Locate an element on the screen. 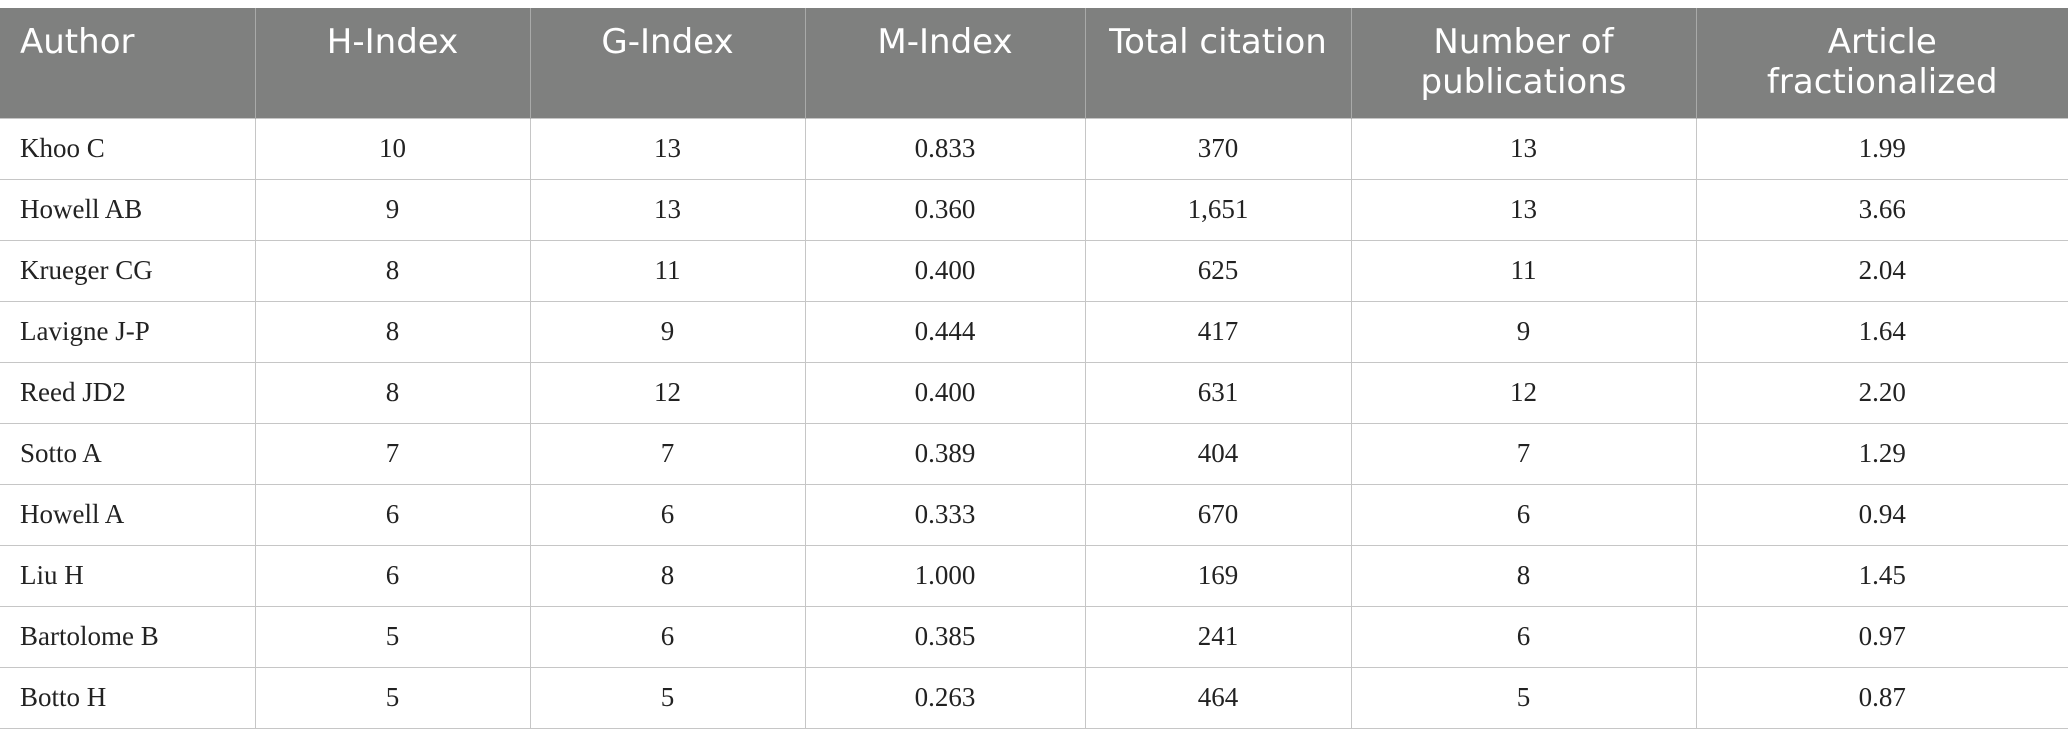 The height and width of the screenshot is (751, 2068). table-row: Liu H 6 8 1.000 169 8 1.45 is located at coordinates (1034, 575).